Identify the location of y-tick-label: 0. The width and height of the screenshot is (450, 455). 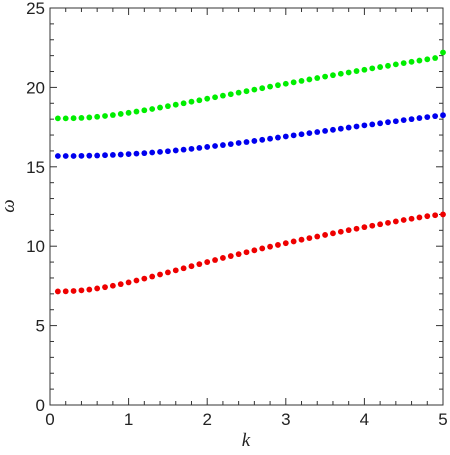
(40, 405).